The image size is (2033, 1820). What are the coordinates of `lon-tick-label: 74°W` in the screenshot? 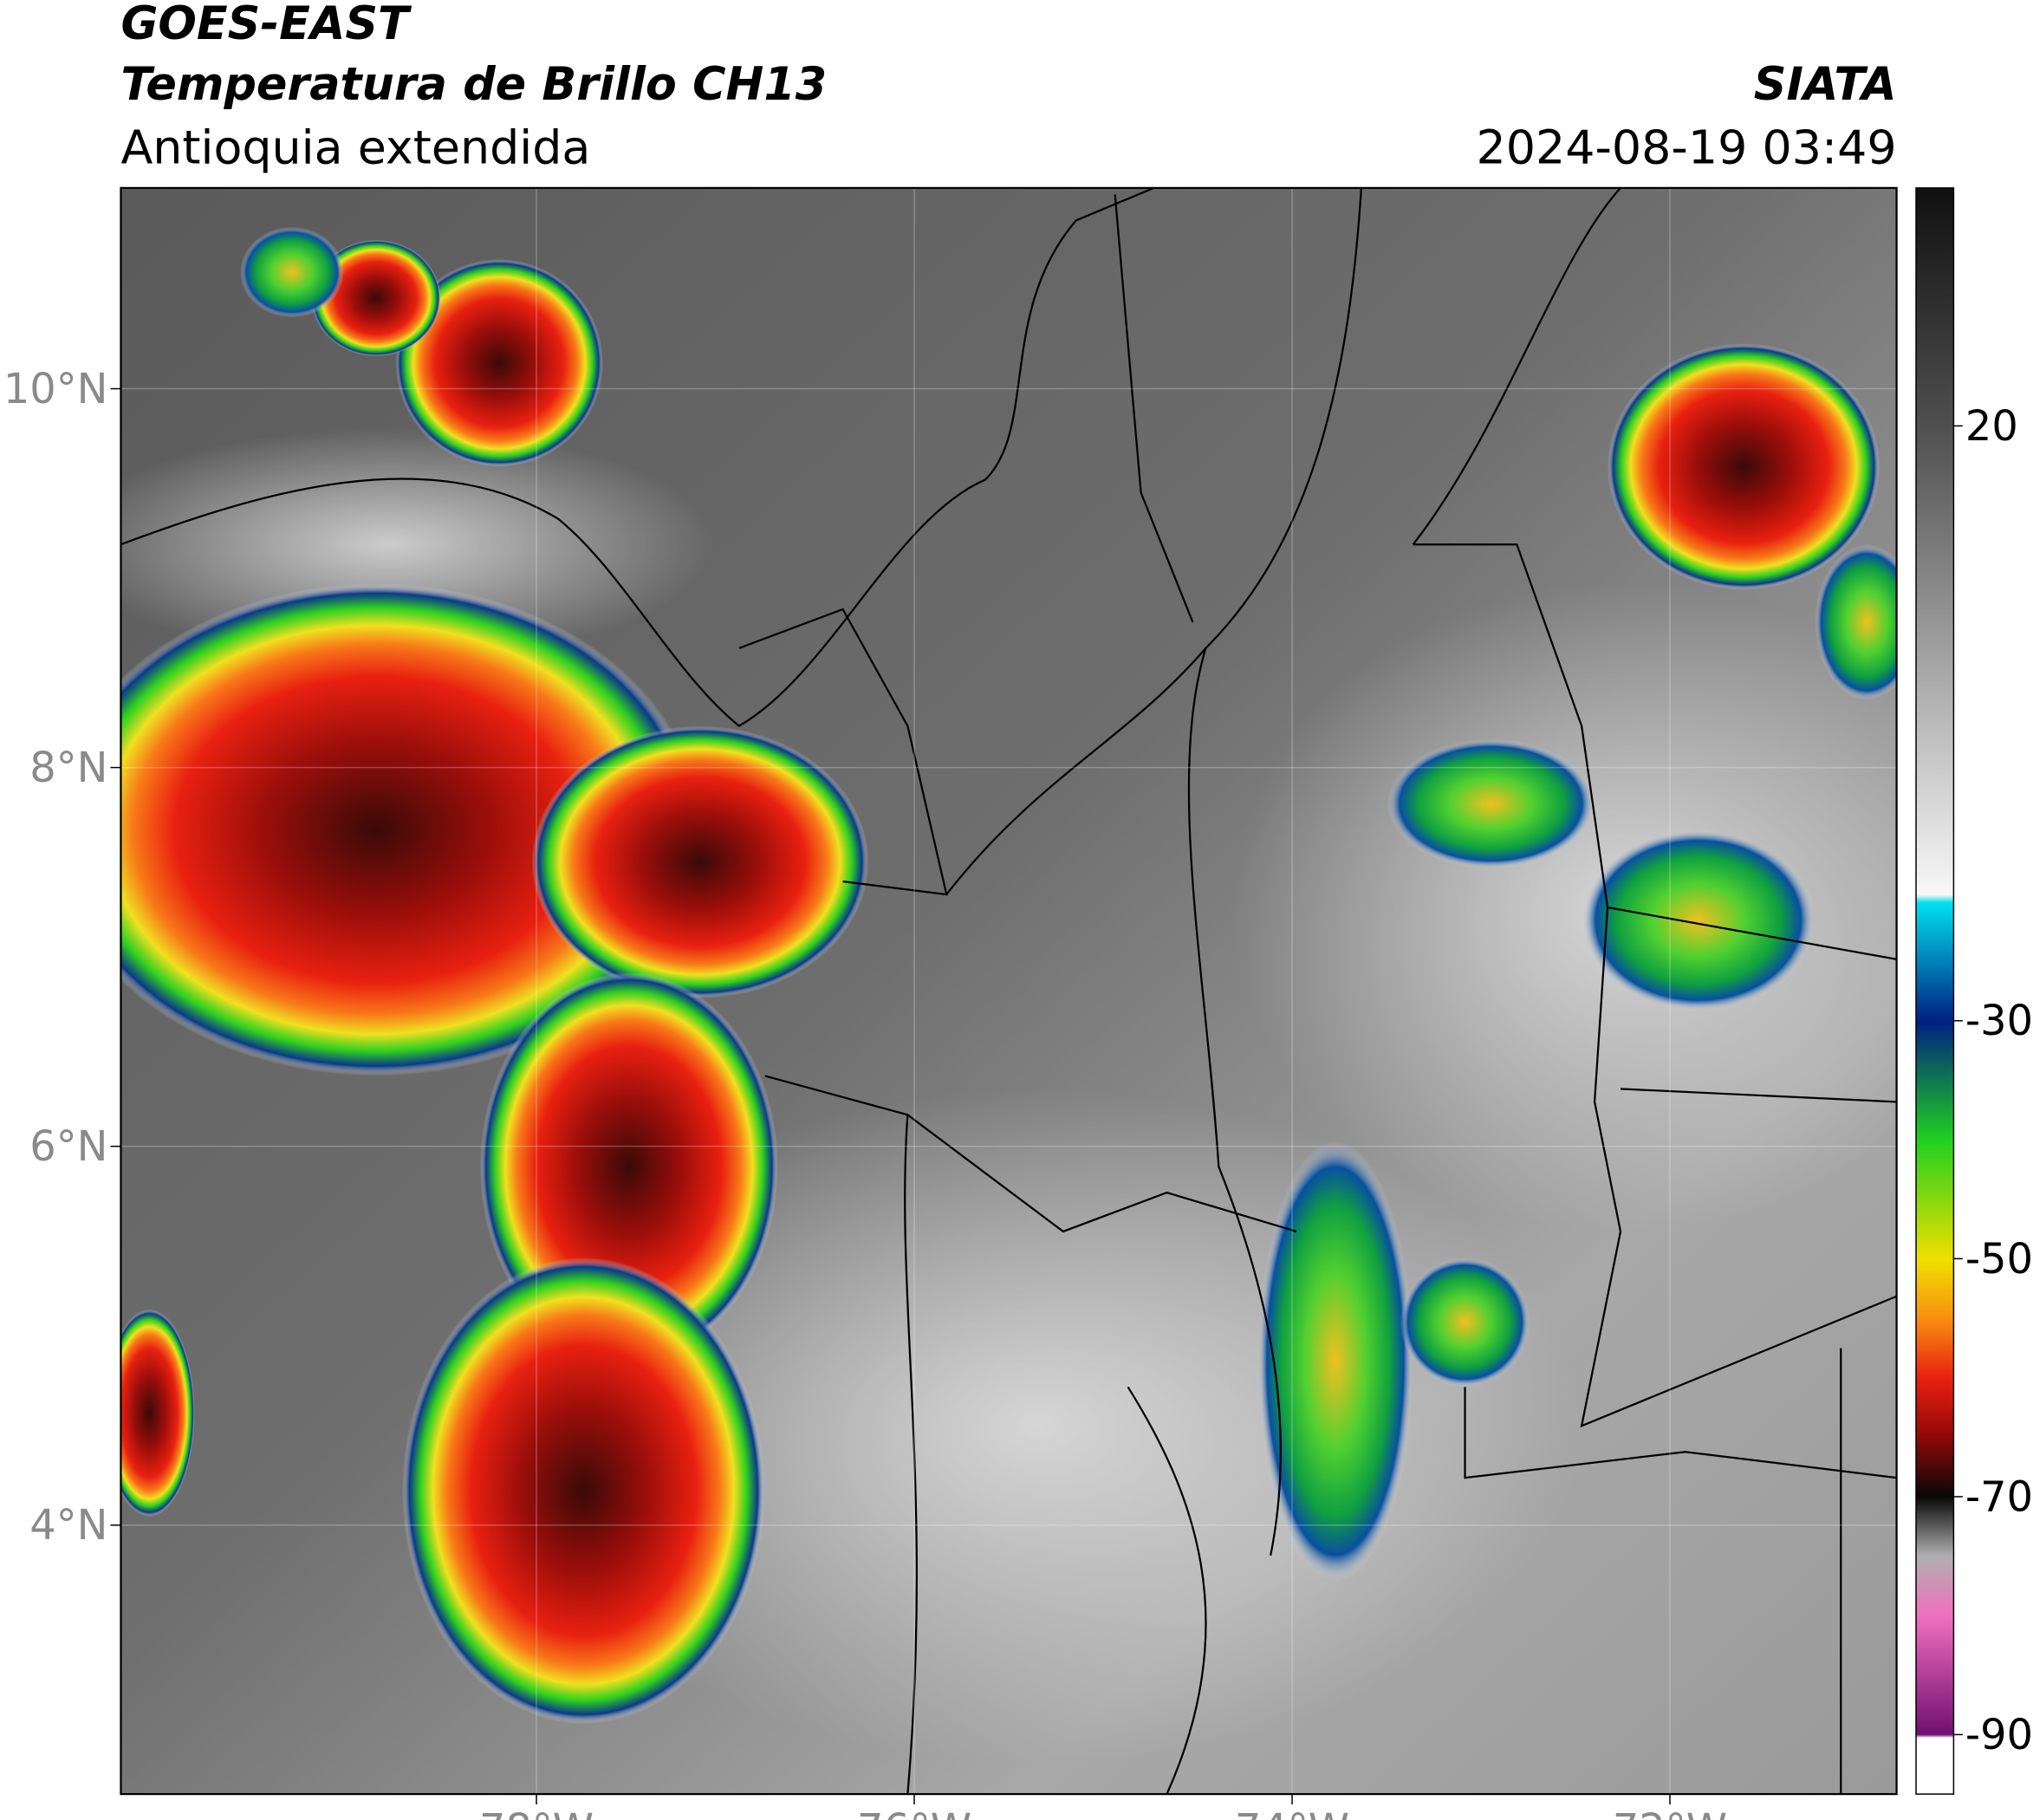 It's located at (1292, 1813).